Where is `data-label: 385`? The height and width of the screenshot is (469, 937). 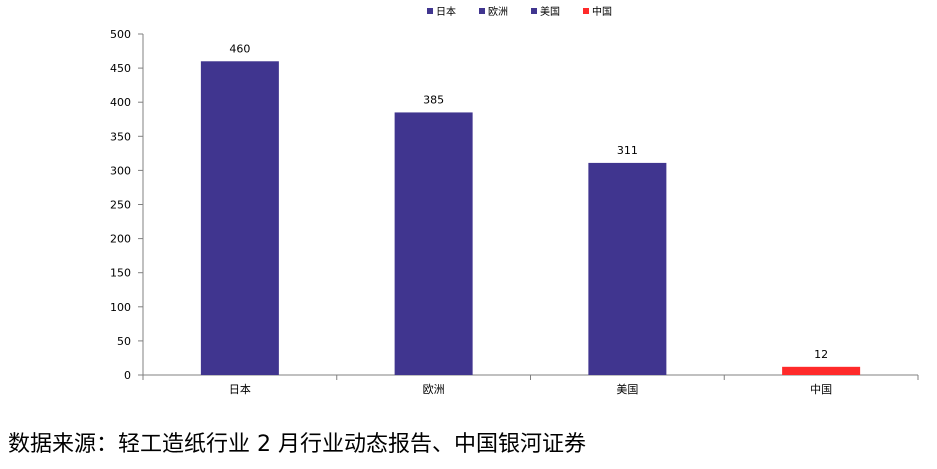
data-label: 385 is located at coordinates (433, 99).